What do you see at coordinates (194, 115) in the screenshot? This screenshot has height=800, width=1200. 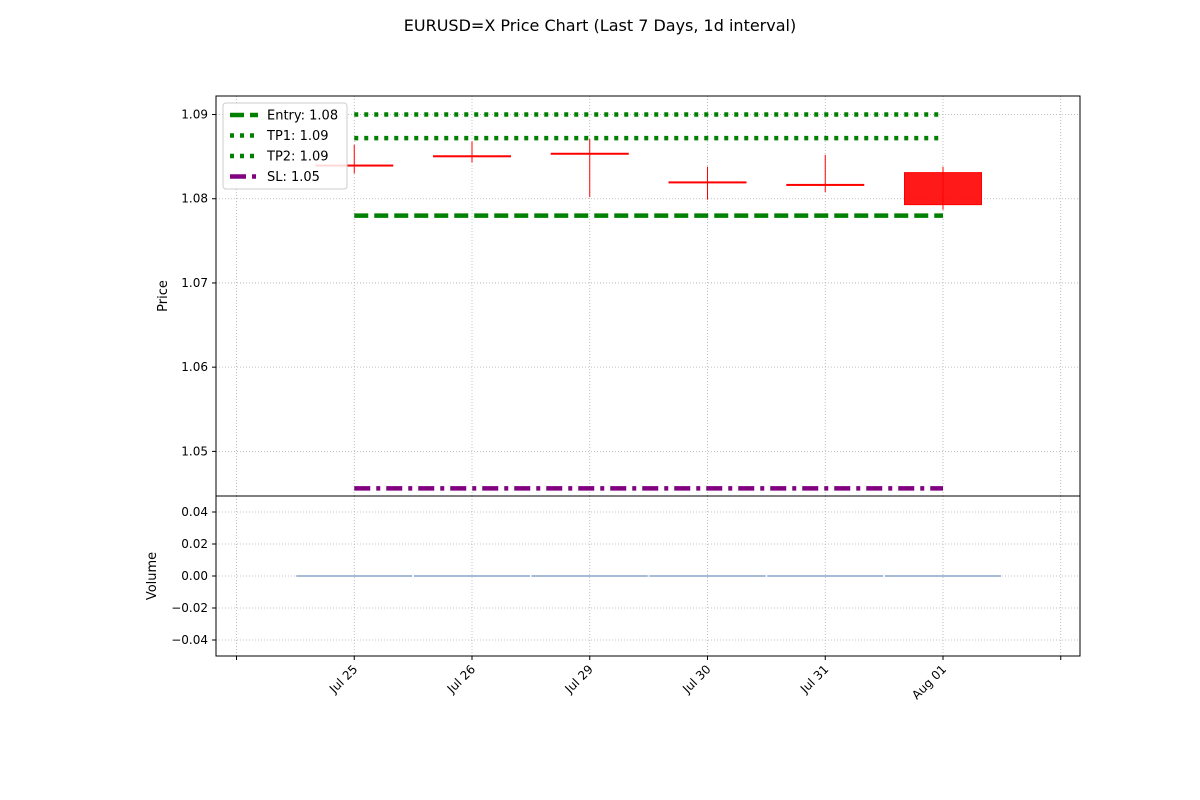 I see `price-tick-label: 1.09` at bounding box center [194, 115].